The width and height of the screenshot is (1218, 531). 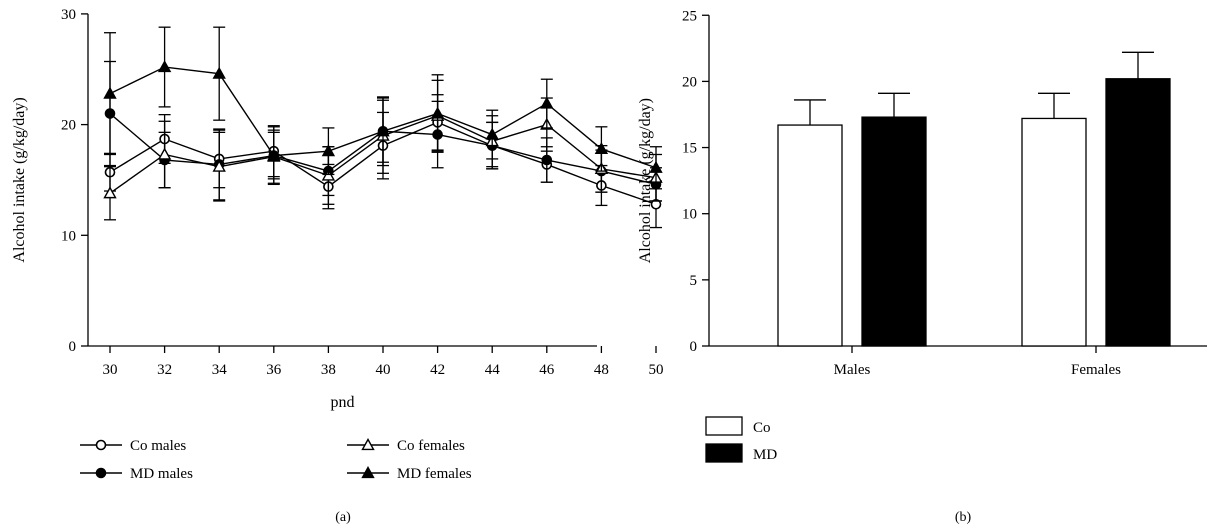 What do you see at coordinates (762, 428) in the screenshot?
I see `legend-label: Co` at bounding box center [762, 428].